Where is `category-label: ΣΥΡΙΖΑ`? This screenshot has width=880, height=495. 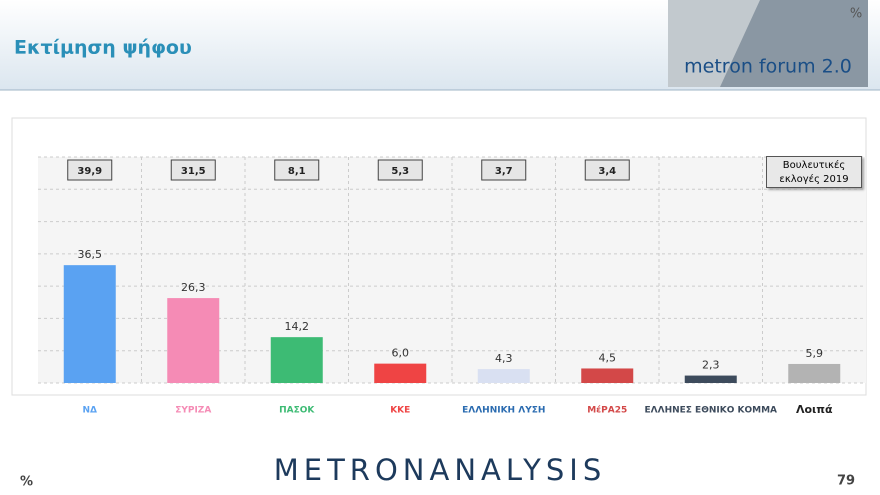
category-label: ΣΥΡΙΖΑ is located at coordinates (193, 411).